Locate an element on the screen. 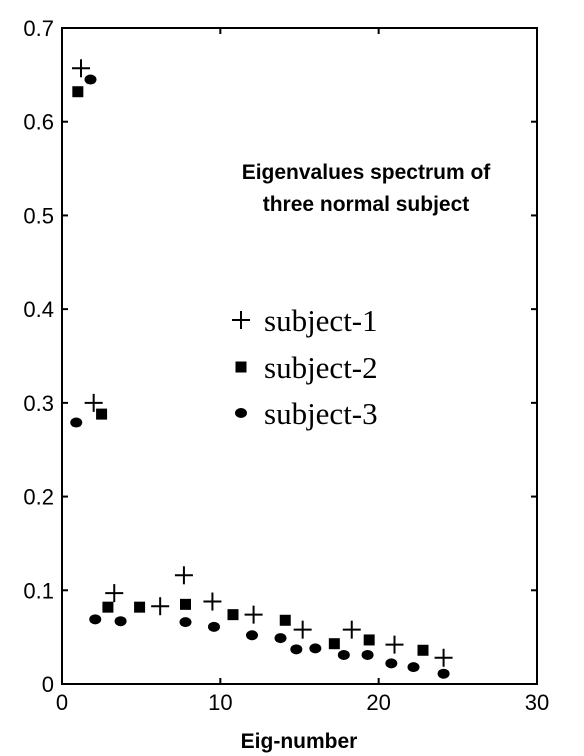 This screenshot has height=756, width=584. x-axis-label: Eig-number is located at coordinates (299, 741).